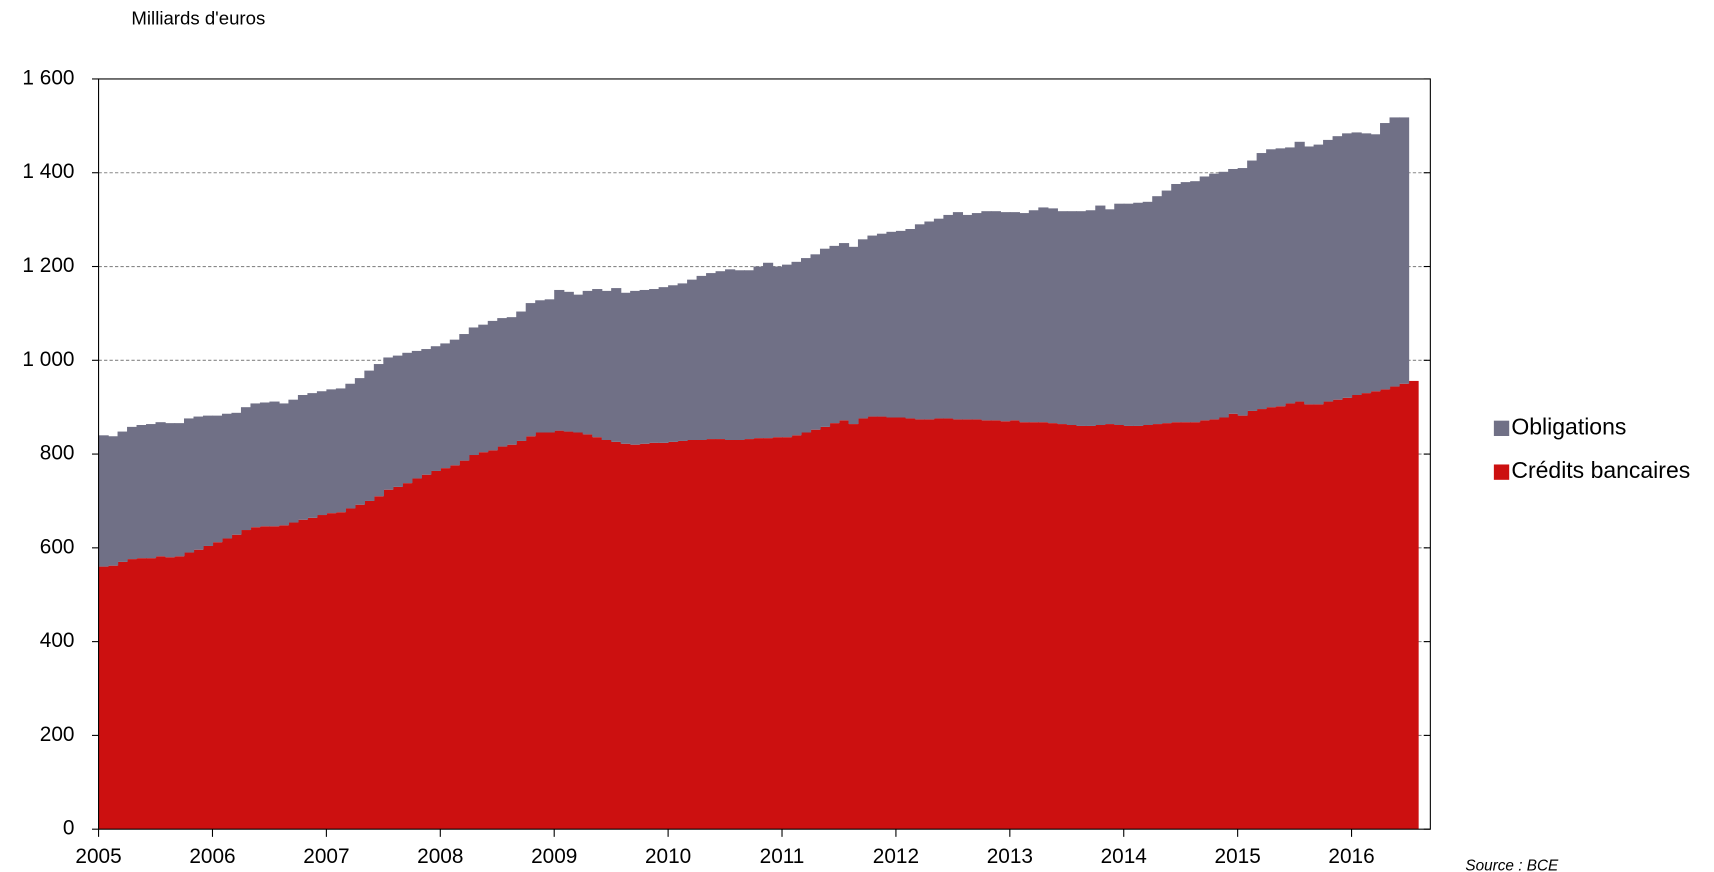 This screenshot has height=872, width=1714. I want to click on x-tick-label: 2007, so click(326, 856).